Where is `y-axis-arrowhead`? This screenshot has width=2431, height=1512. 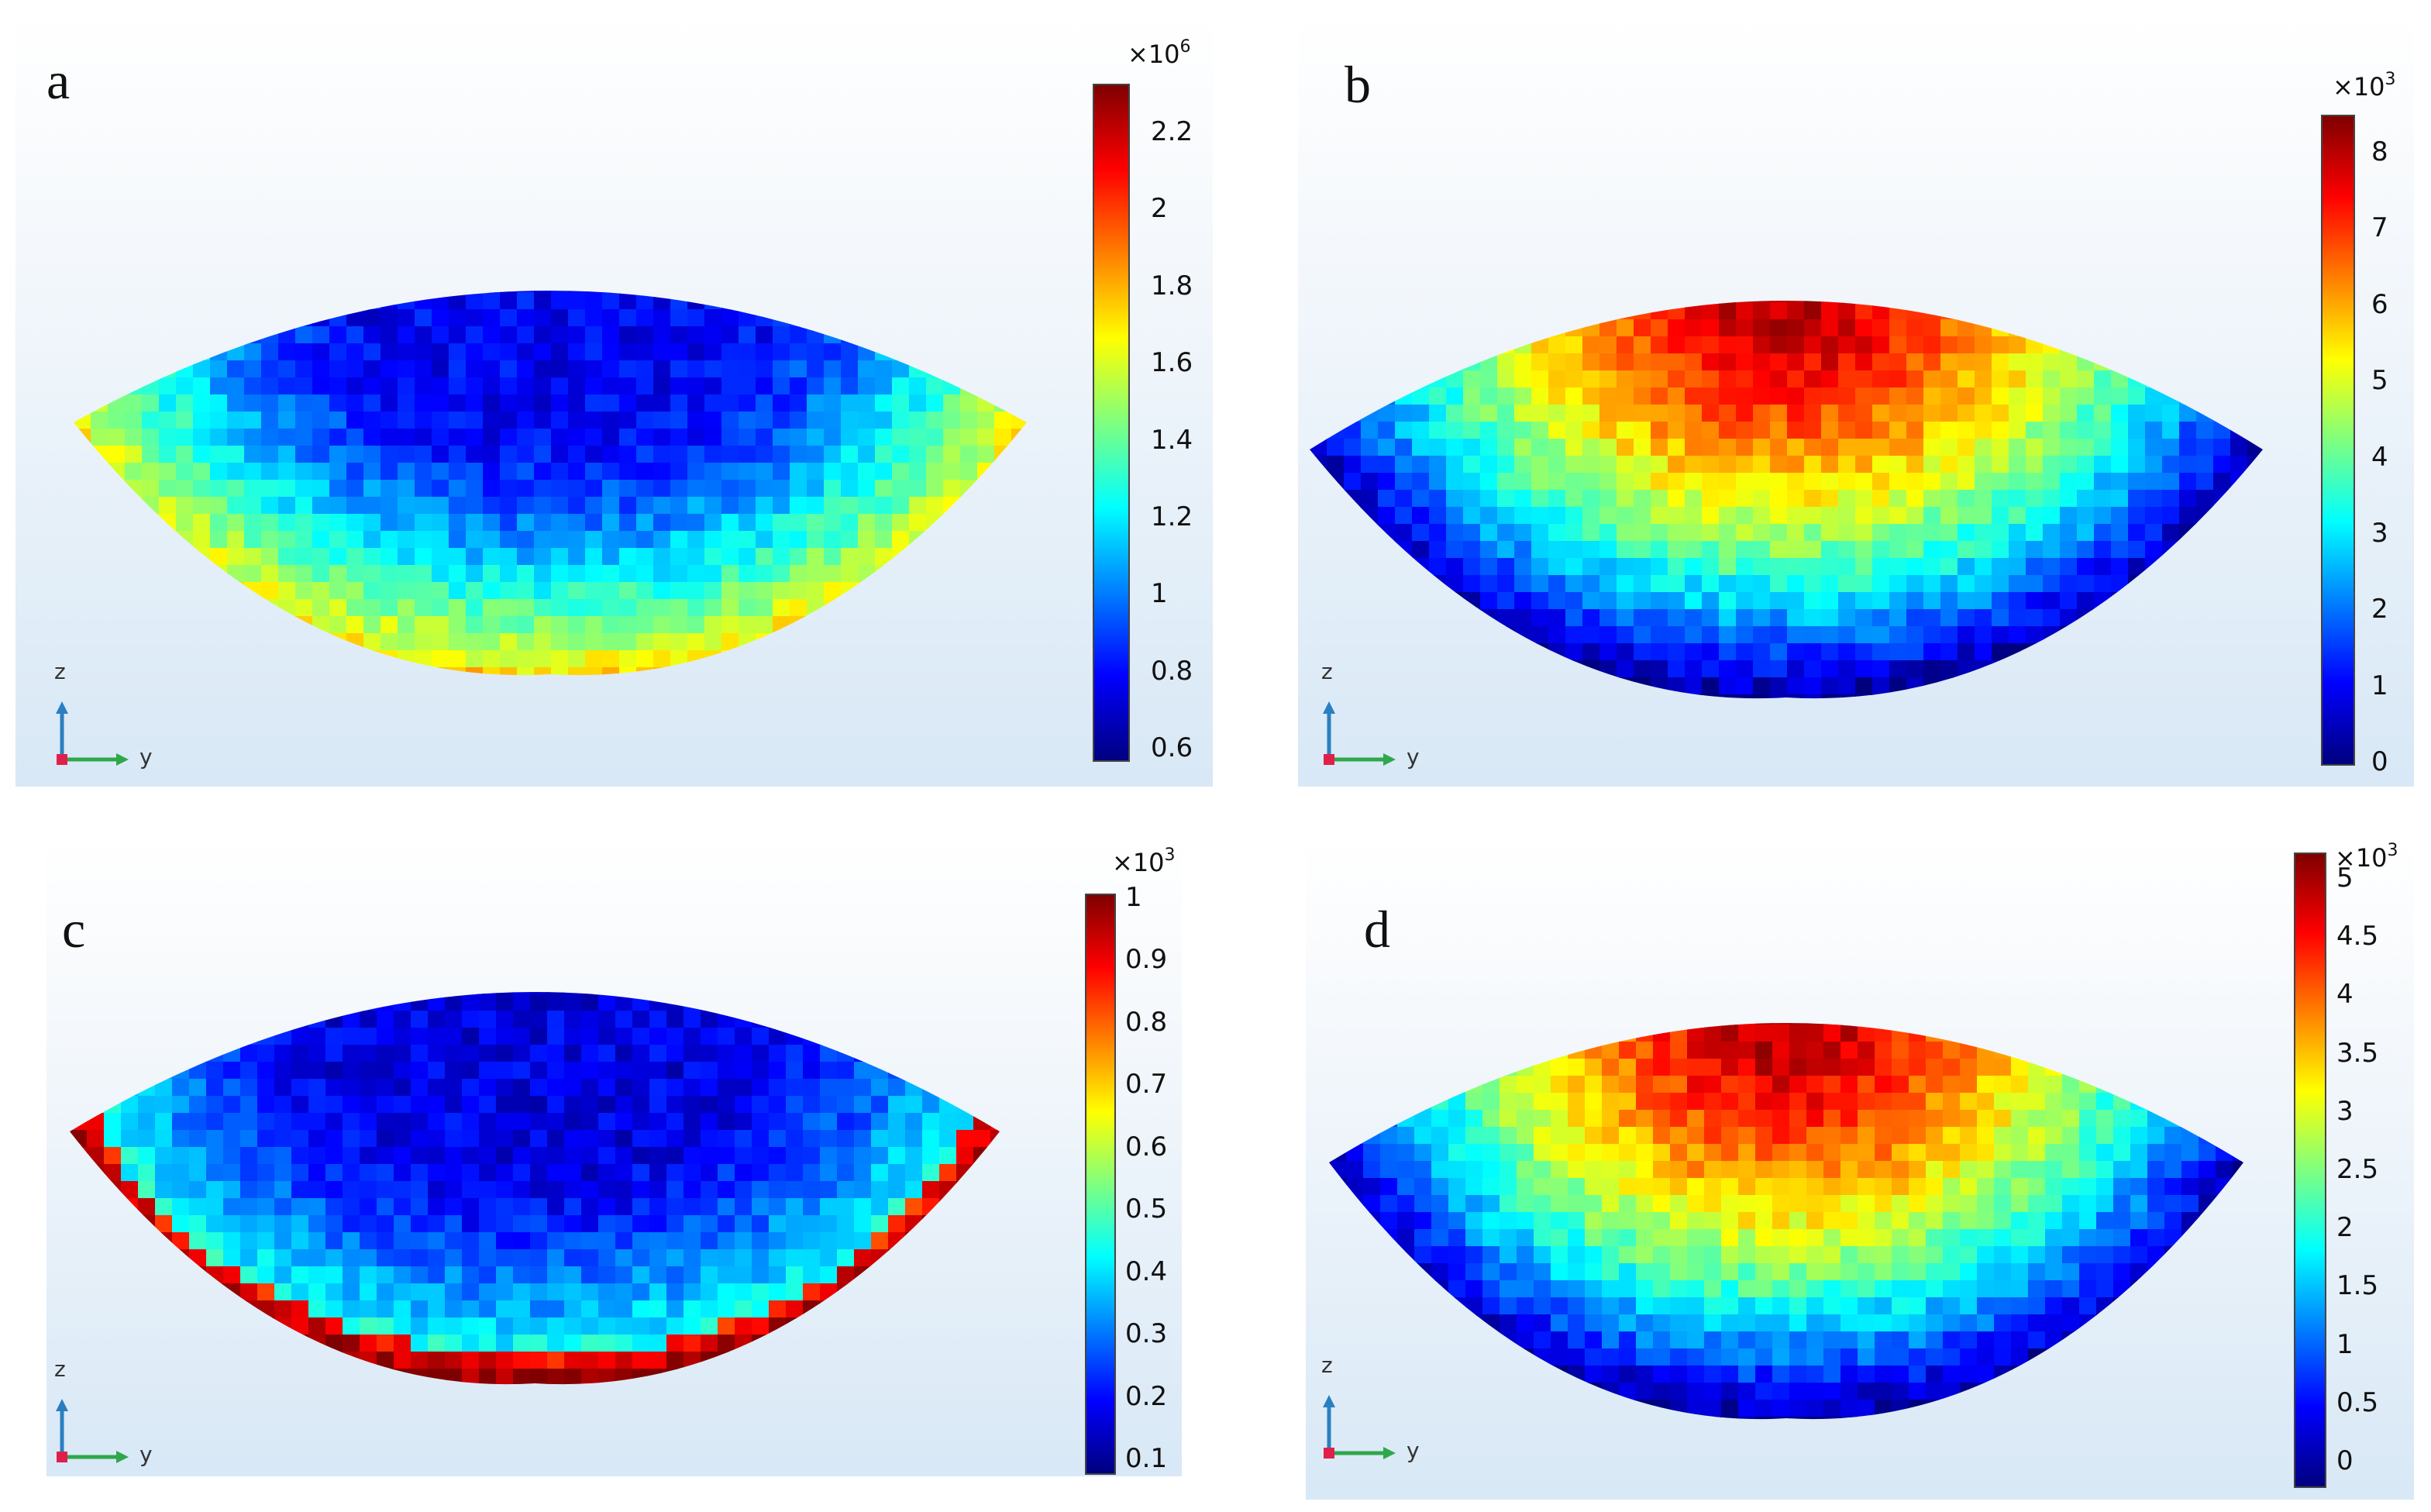 y-axis-arrowhead is located at coordinates (122, 1457).